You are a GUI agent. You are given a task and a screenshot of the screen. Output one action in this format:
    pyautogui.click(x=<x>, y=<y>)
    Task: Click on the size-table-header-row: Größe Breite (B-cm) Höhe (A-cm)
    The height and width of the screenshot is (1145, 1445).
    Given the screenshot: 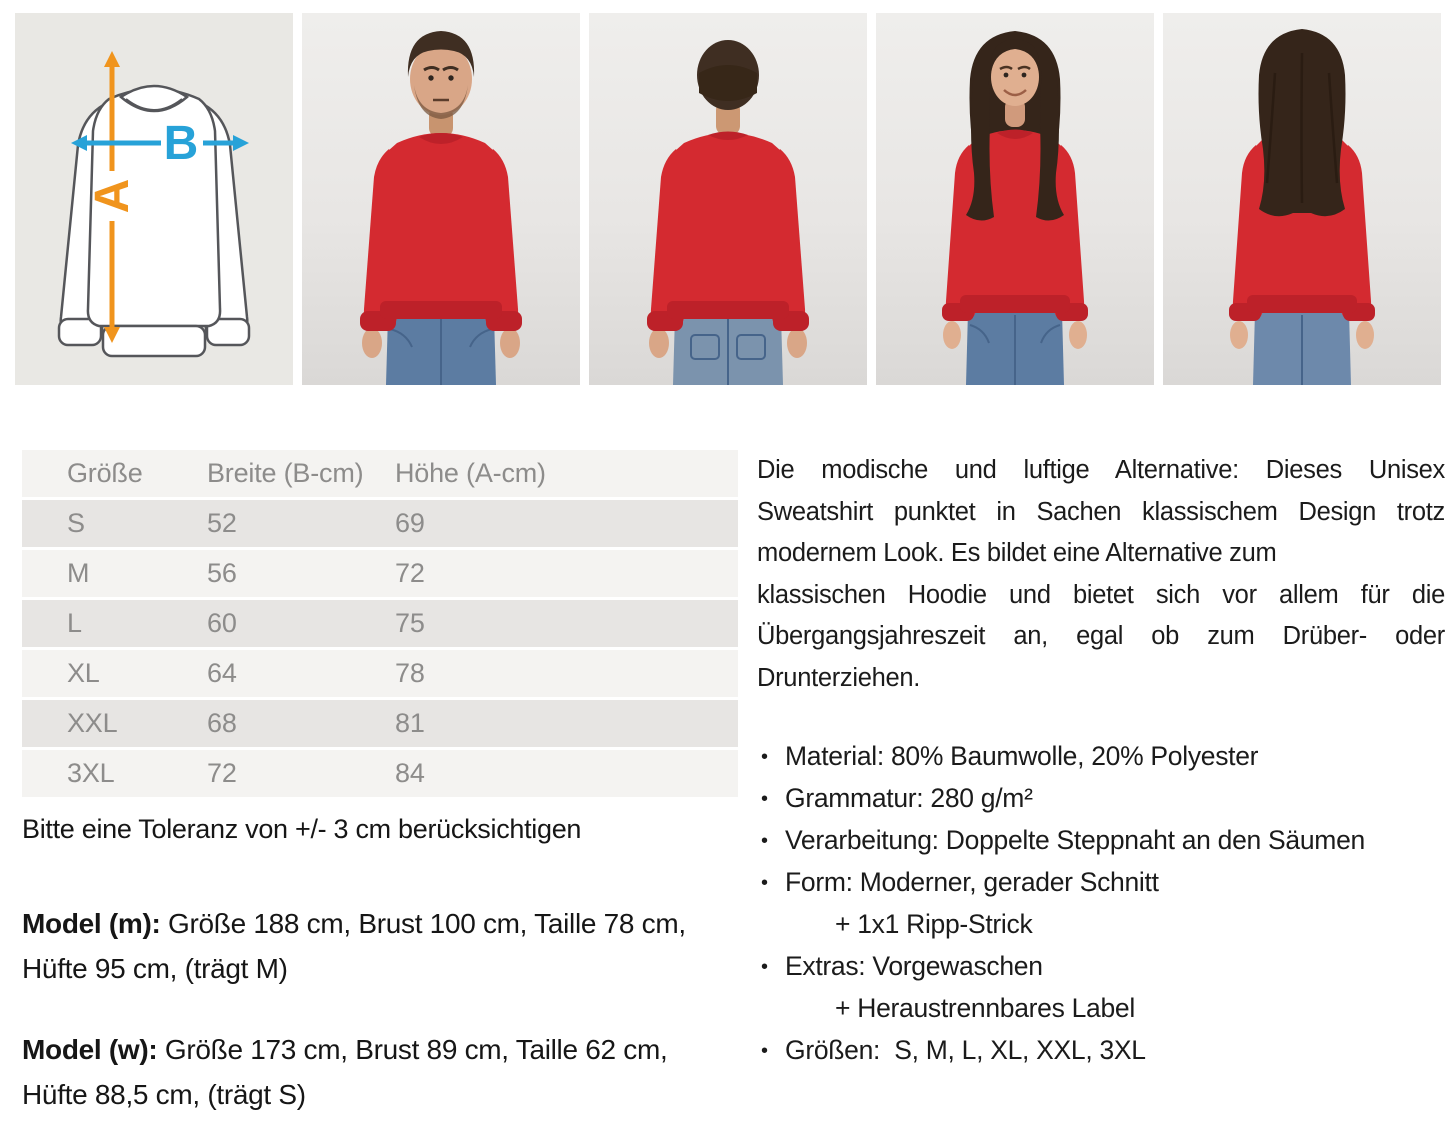 What is the action you would take?
    pyautogui.click(x=380, y=473)
    